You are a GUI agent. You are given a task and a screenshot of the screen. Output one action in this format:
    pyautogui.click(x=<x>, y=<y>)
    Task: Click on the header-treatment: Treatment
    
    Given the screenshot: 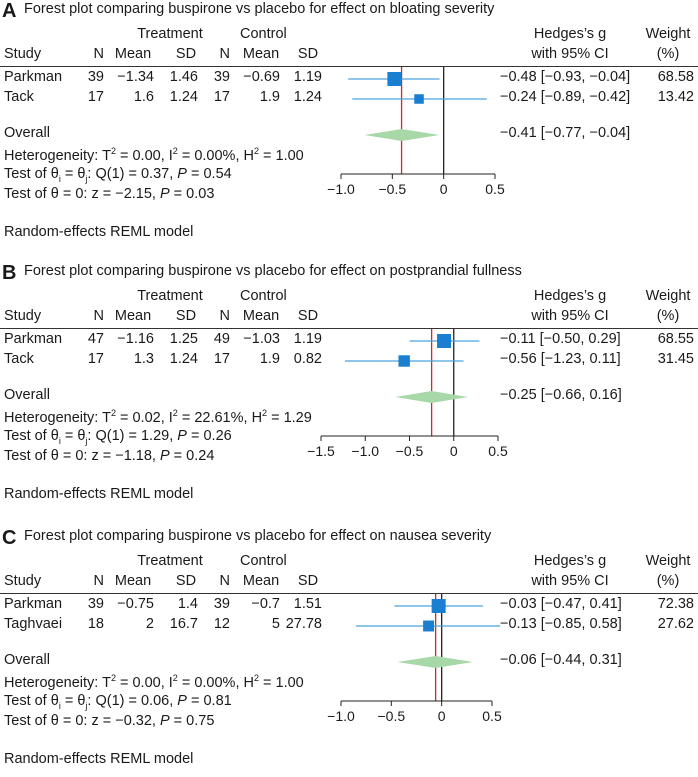 What is the action you would take?
    pyautogui.click(x=170, y=561)
    